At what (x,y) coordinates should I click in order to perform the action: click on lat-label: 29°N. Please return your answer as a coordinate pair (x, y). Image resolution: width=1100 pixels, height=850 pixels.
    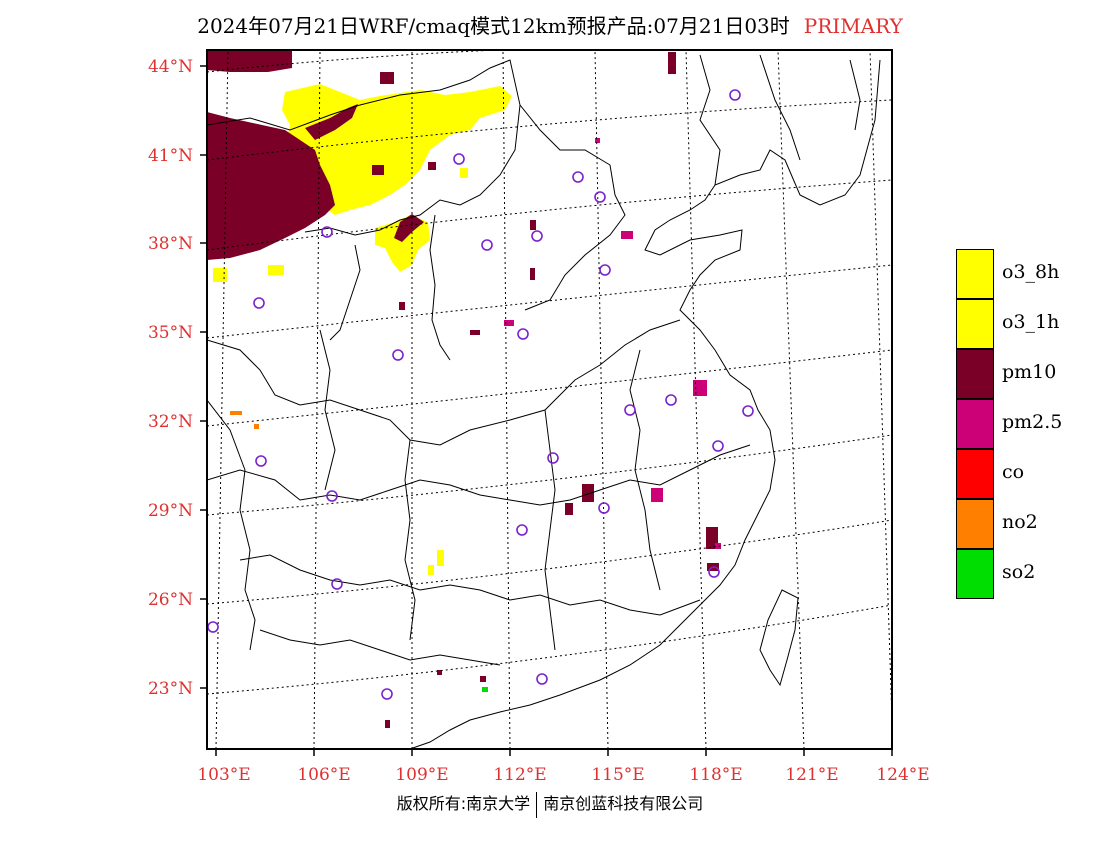
    Looking at the image, I should click on (170, 511).